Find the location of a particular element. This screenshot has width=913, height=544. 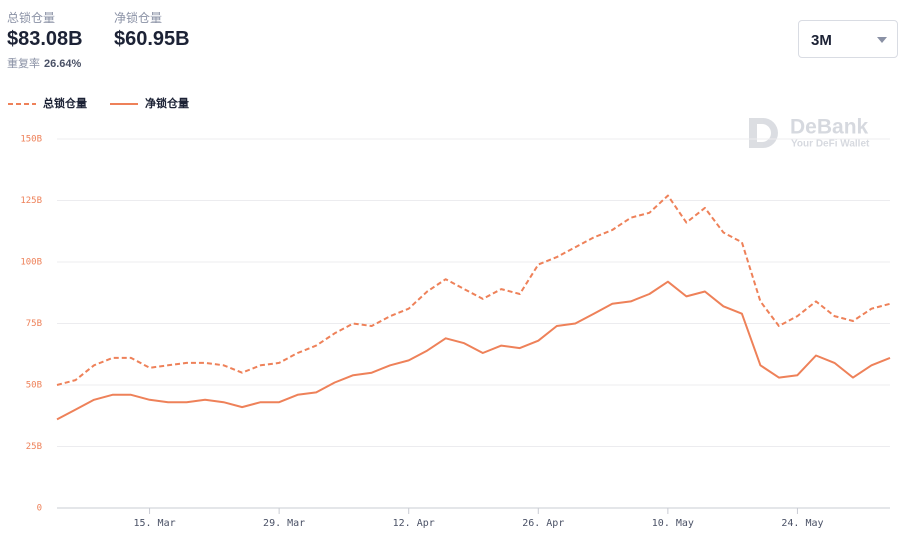

x-tick-label: 10. May is located at coordinates (673, 523).